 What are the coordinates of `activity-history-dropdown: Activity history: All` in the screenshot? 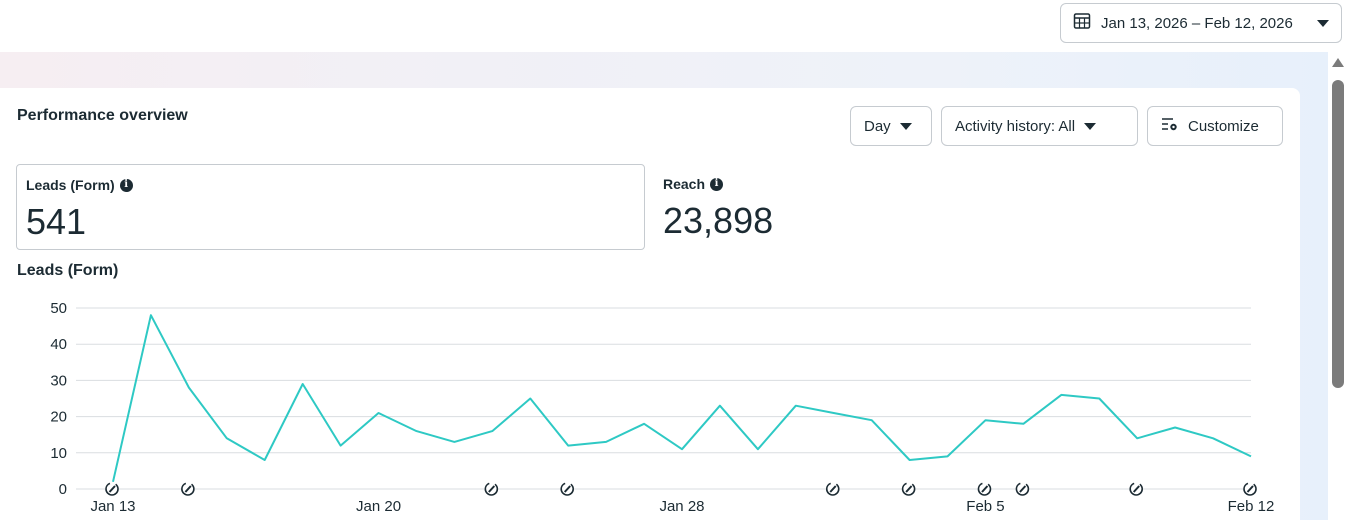 It's located at (1039, 126).